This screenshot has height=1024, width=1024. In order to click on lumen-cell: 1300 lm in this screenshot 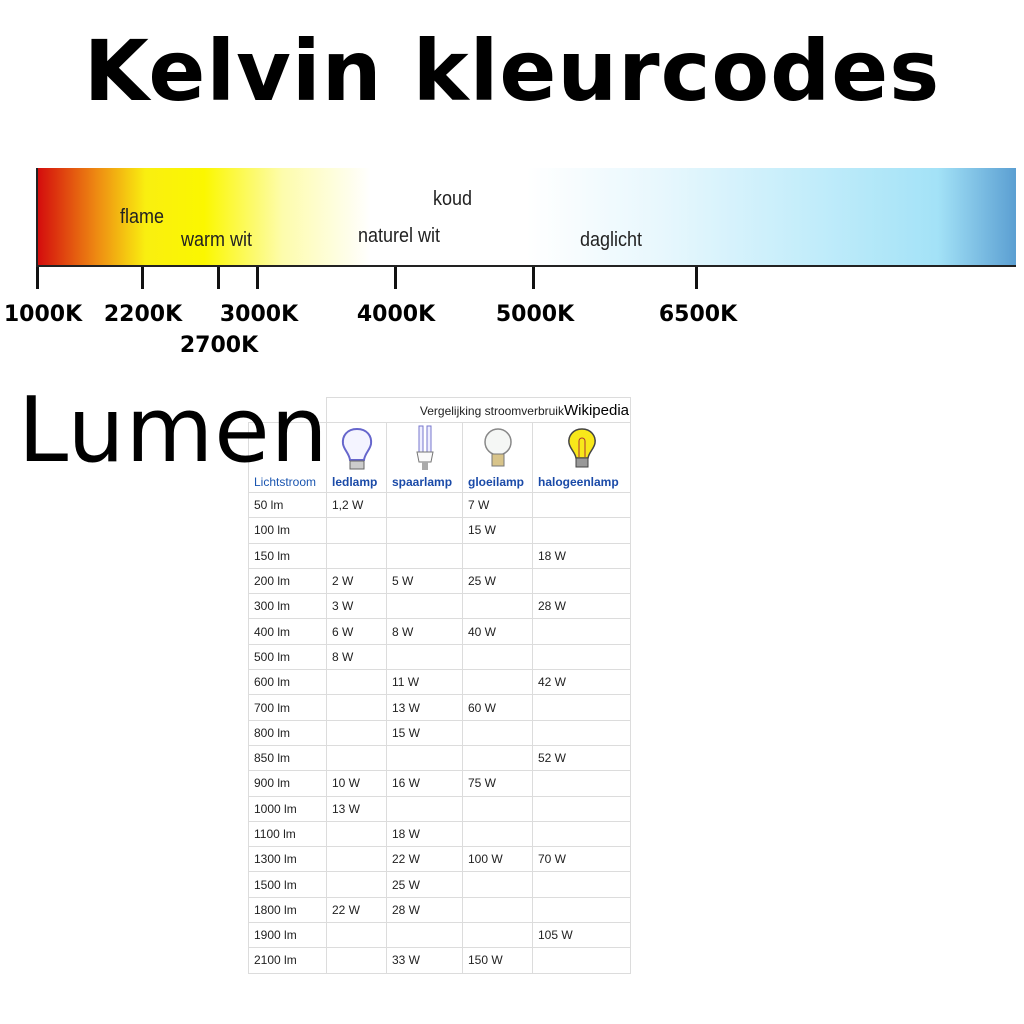, I will do `click(287, 859)`.